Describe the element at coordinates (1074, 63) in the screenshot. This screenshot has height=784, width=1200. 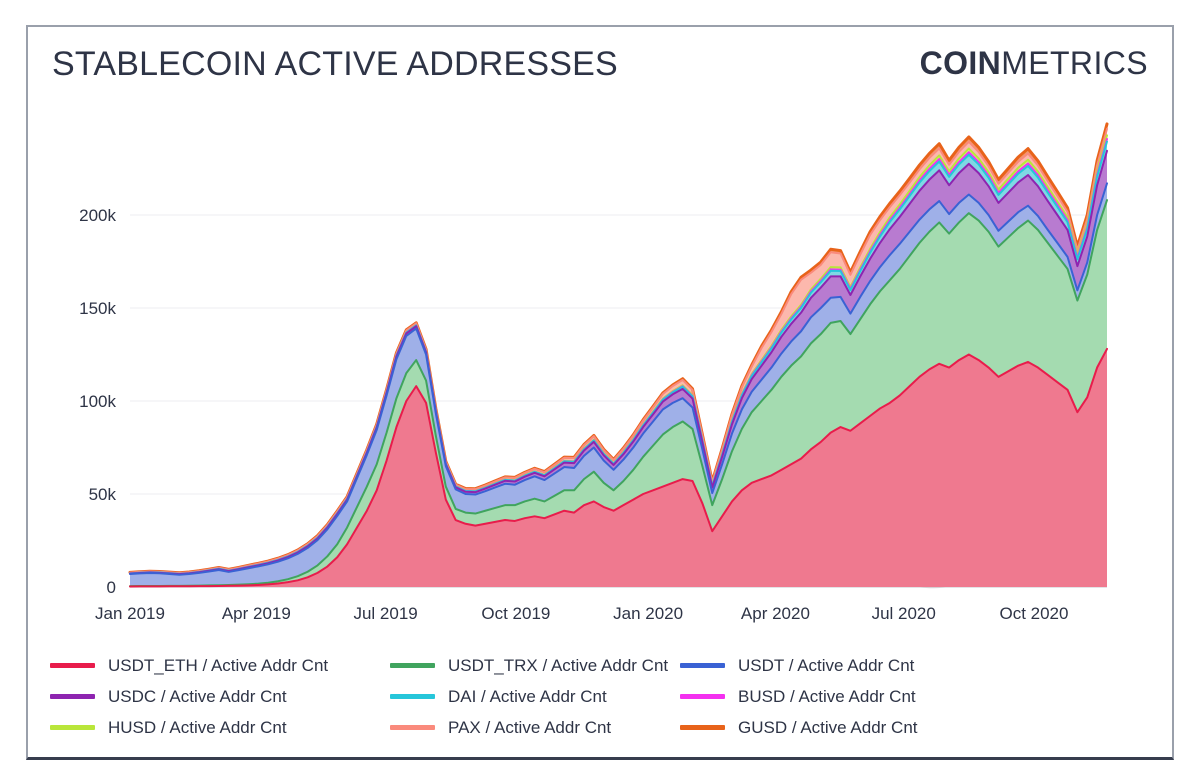
I see `logo-light-text: METRICS` at that location.